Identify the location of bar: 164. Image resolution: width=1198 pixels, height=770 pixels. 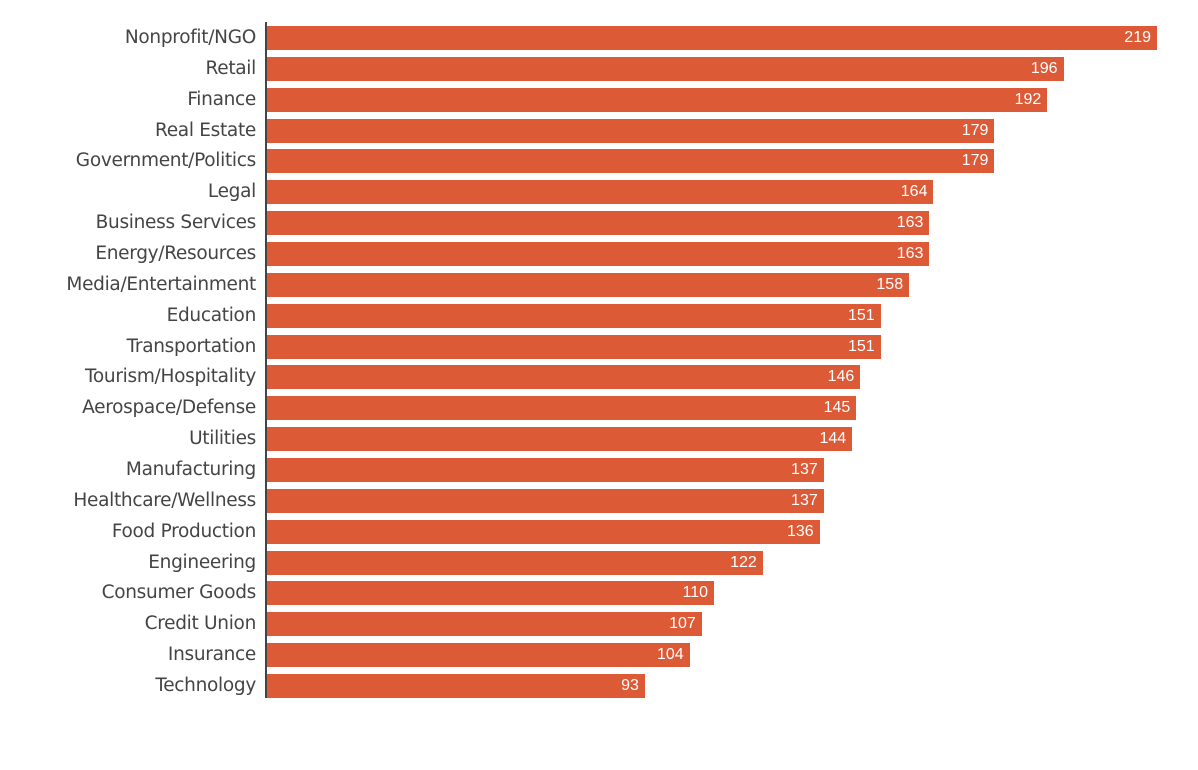
(600, 192).